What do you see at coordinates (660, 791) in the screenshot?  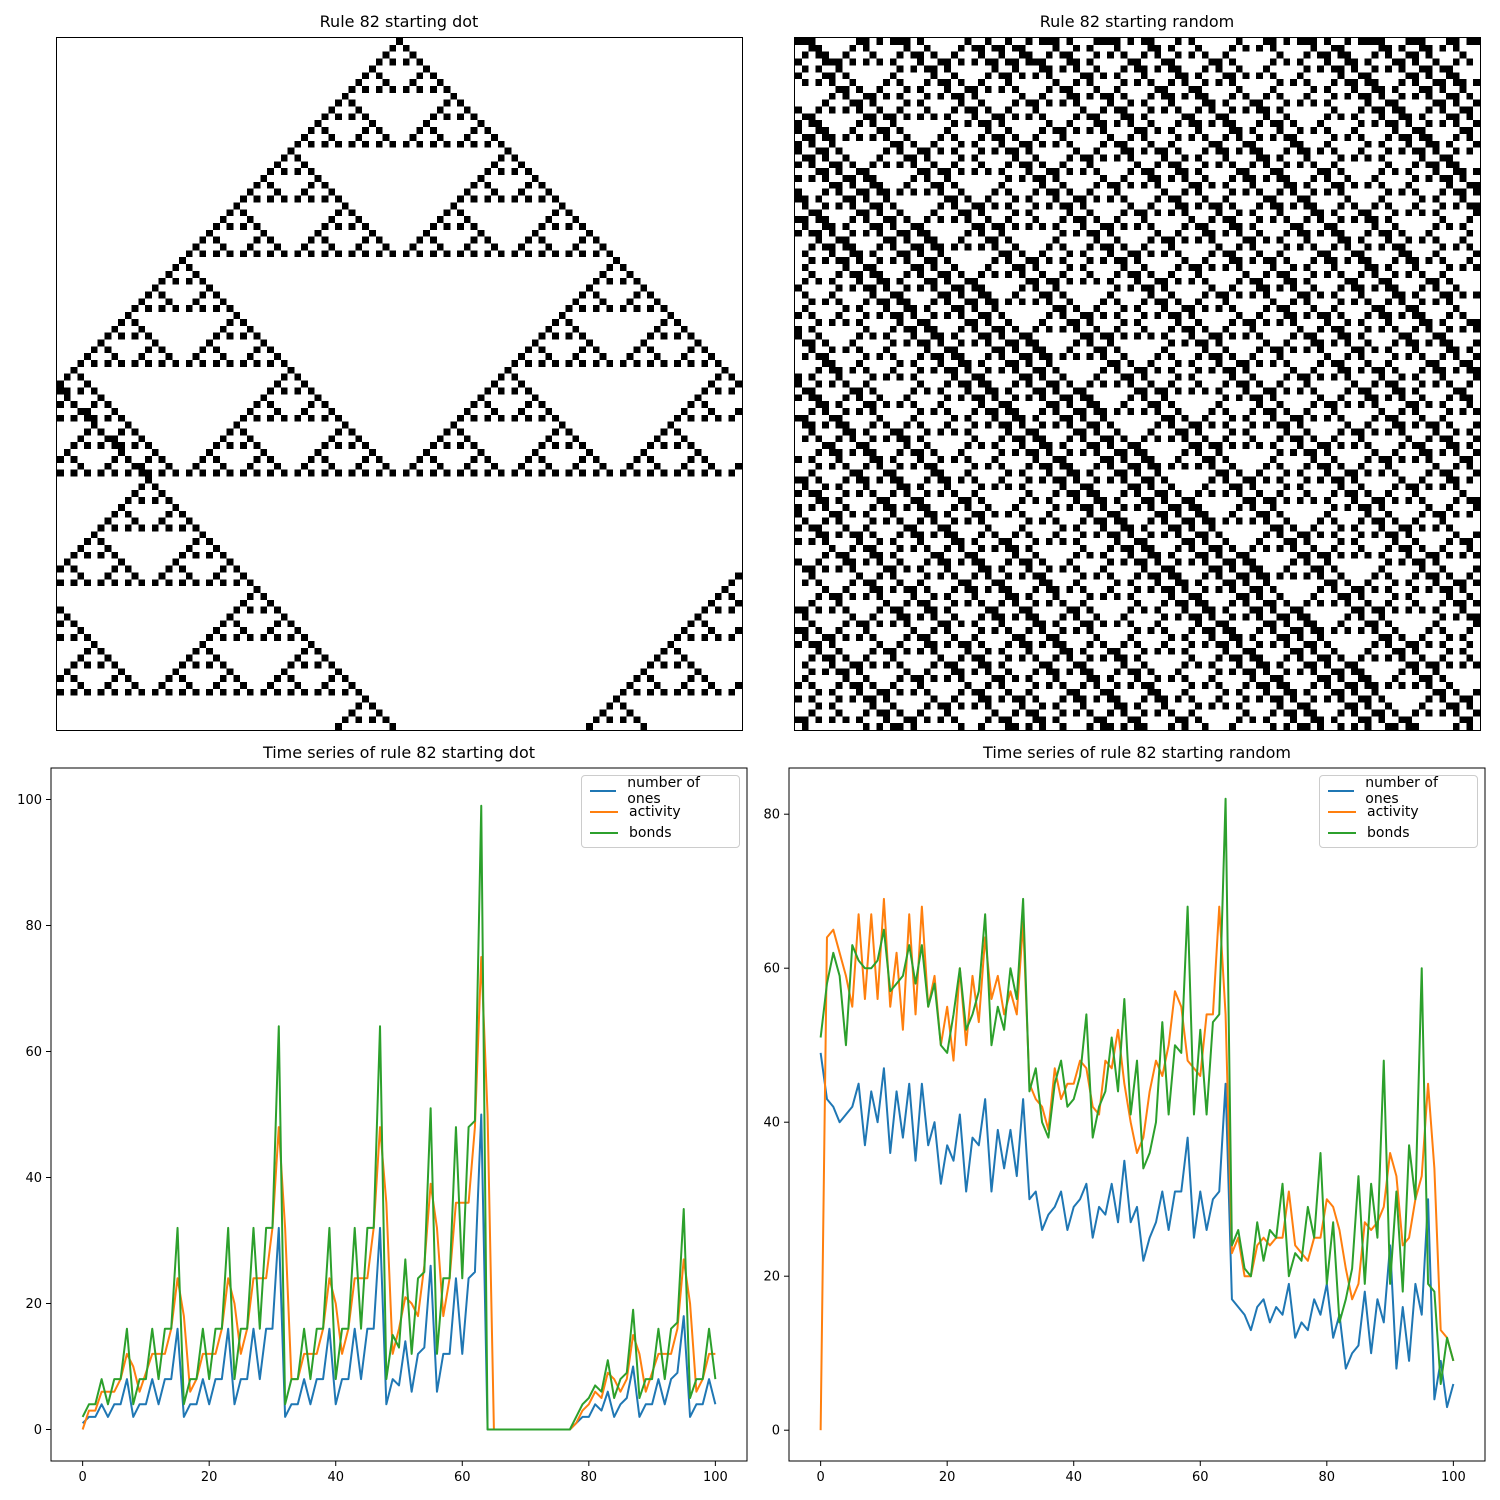 I see `legend-item-number-of-ones: number of ones` at bounding box center [660, 791].